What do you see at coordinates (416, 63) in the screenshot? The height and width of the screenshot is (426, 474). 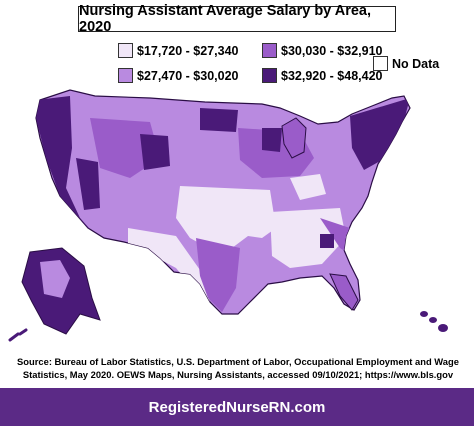 I see `legend-label-no-data: No Data` at bounding box center [416, 63].